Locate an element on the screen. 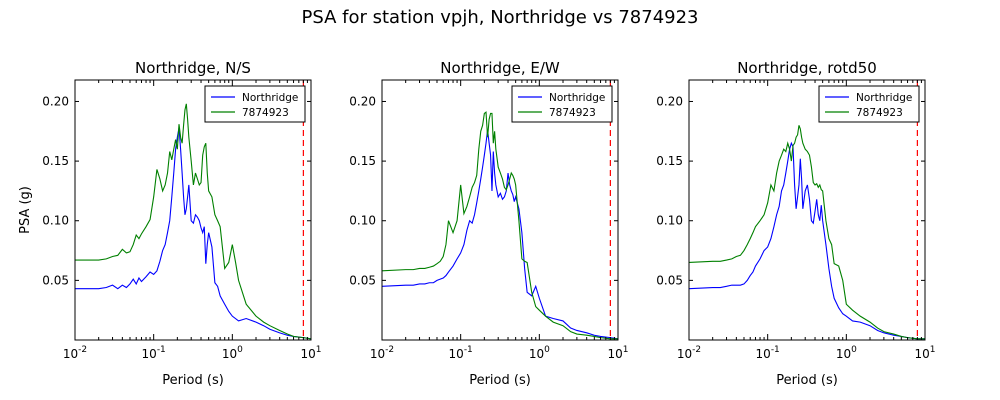 The width and height of the screenshot is (1000, 400). panel-title: Northridge, N/S is located at coordinates (193, 68).